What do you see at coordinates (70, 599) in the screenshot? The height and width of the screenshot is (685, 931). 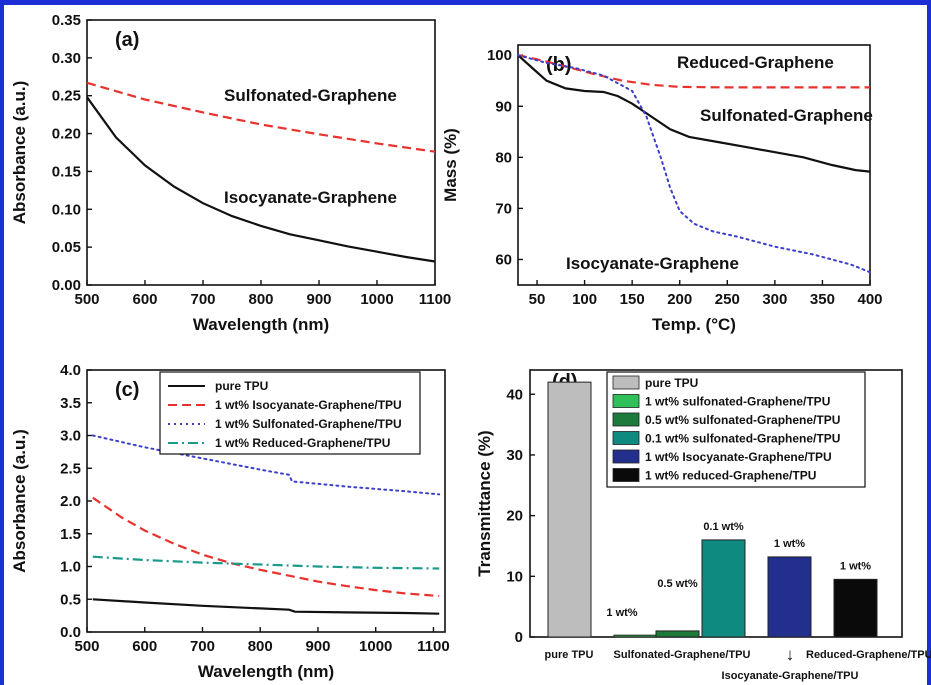 I see `y-tick-label: 0.5` at bounding box center [70, 599].